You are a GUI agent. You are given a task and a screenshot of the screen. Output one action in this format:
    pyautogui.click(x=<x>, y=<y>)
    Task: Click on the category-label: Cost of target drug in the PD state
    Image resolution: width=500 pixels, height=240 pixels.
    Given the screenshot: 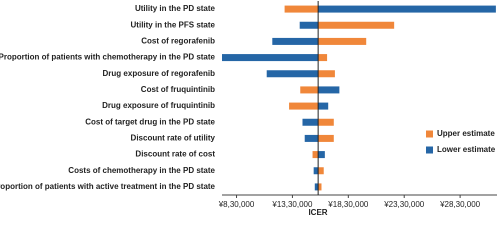 What is the action you would take?
    pyautogui.click(x=150, y=121)
    